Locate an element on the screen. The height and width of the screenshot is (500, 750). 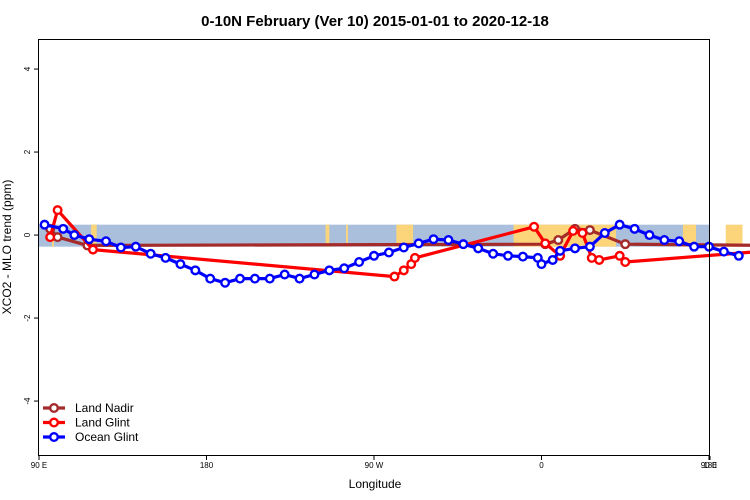
x-axis-label: Longitude is located at coordinates (375, 484).